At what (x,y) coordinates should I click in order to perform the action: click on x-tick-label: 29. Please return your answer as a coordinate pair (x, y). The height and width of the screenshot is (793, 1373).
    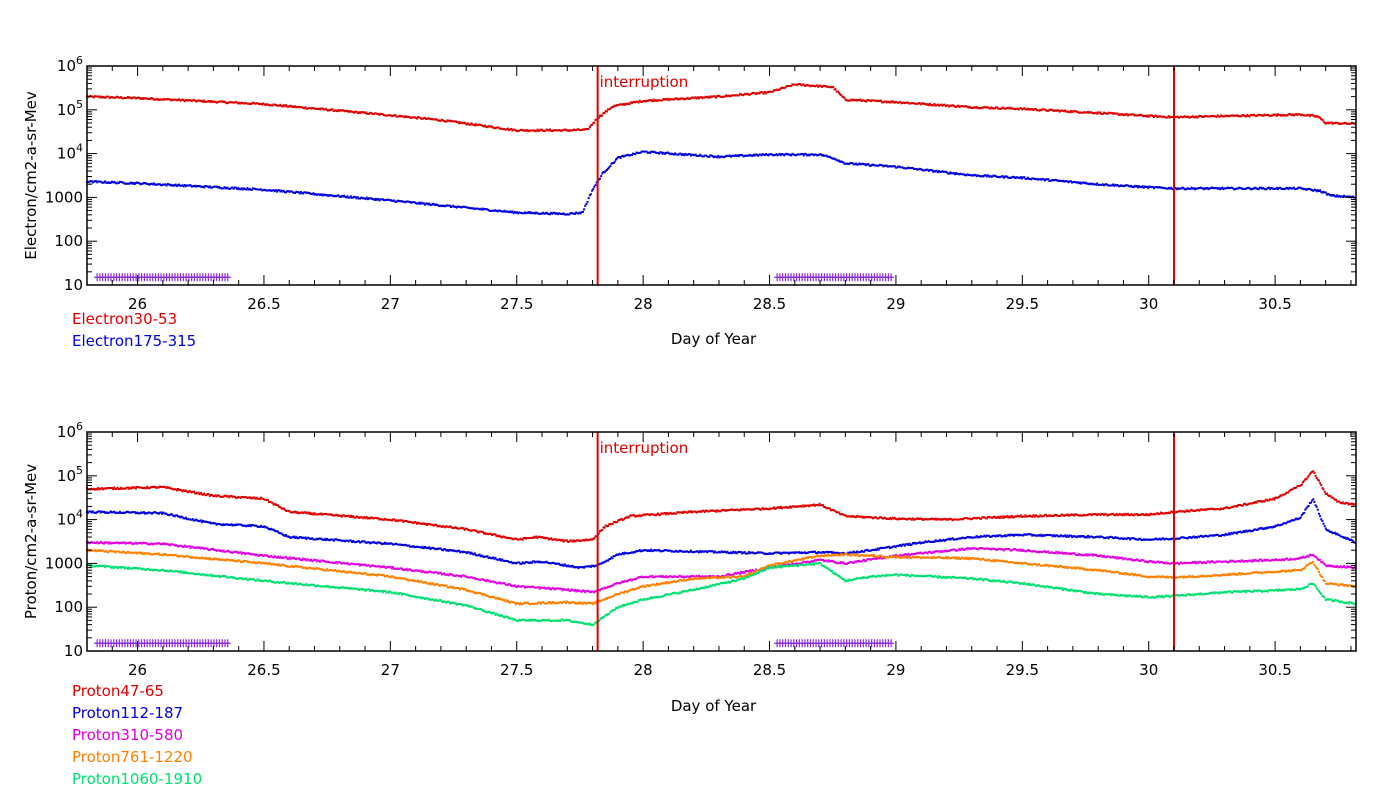
    Looking at the image, I should click on (895, 304).